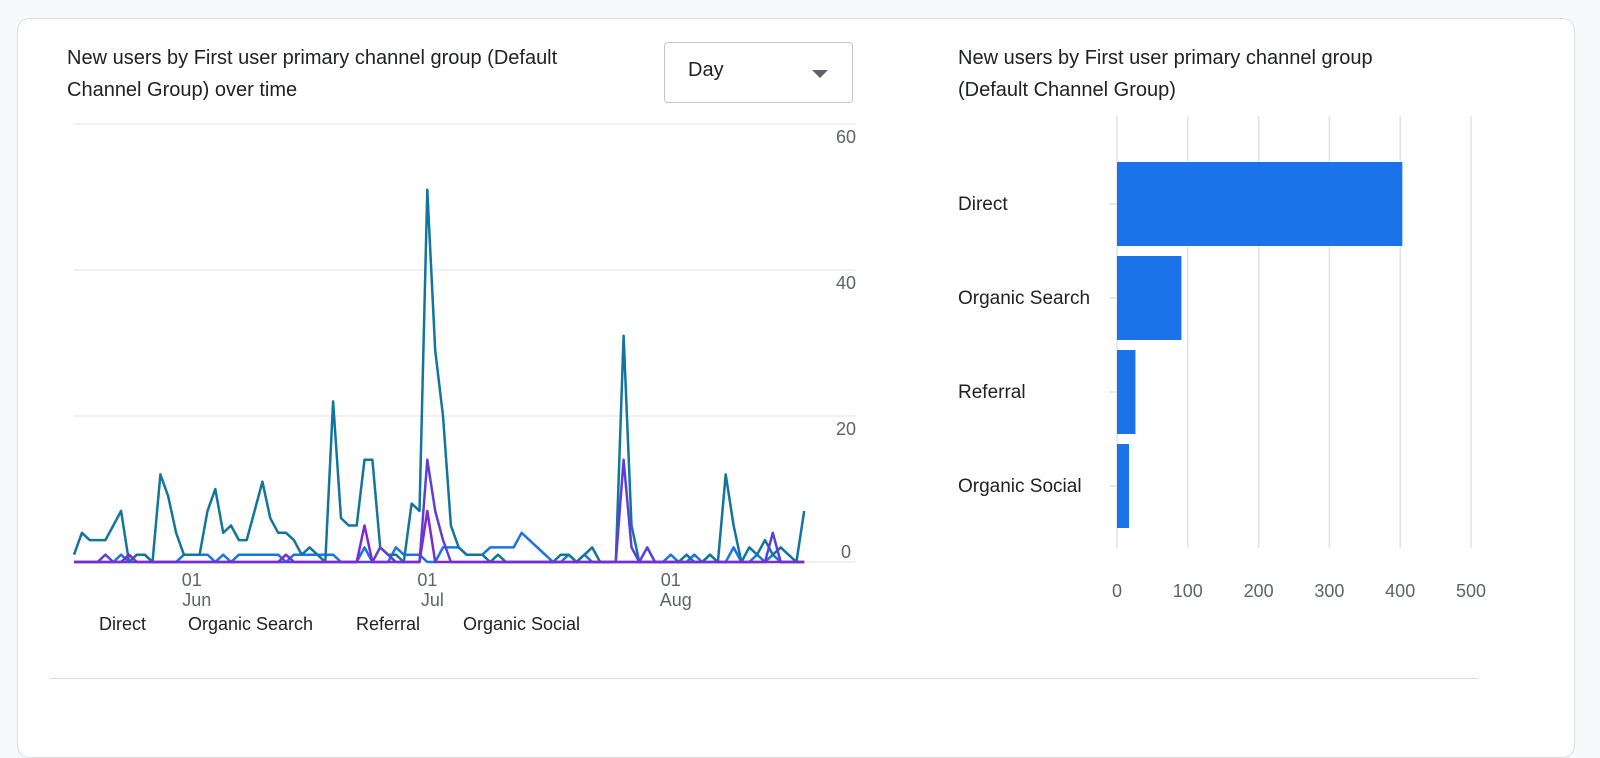 Image resolution: width=1600 pixels, height=758 pixels. What do you see at coordinates (983, 204) in the screenshot?
I see `category-label: Direct` at bounding box center [983, 204].